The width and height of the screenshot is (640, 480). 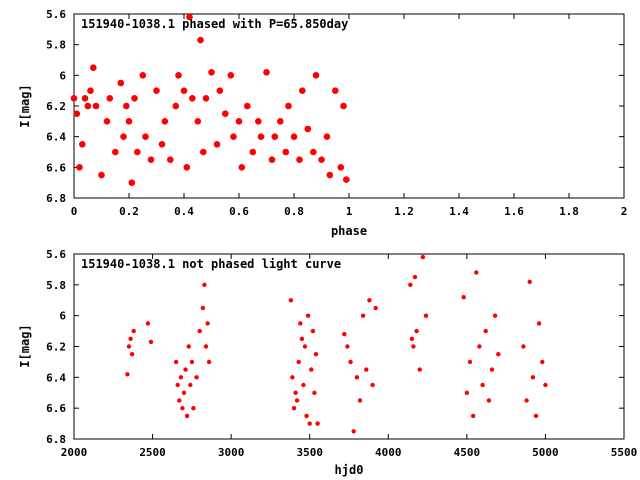 I want to click on chart-title: 151940-1038.1 not phased light curve, so click(x=211, y=264).